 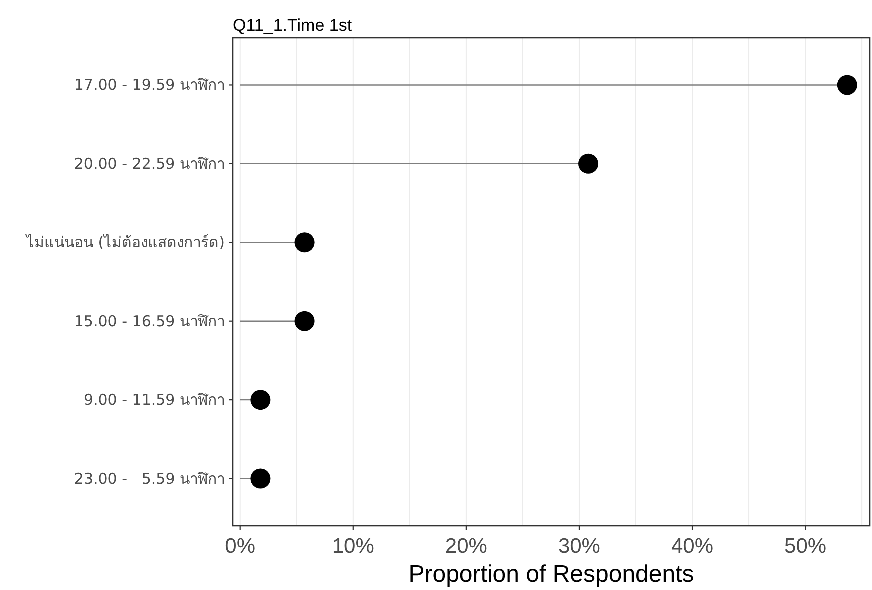 What do you see at coordinates (551, 574) in the screenshot?
I see `x-axis-title: Proportion of Respondents` at bounding box center [551, 574].